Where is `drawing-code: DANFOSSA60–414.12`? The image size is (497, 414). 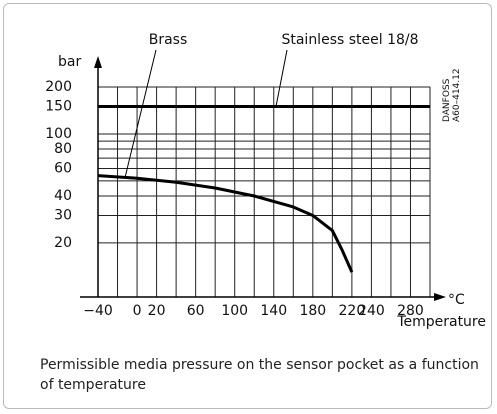
drawing-code: DANFOSSA60–414.12 is located at coordinates (452, 95).